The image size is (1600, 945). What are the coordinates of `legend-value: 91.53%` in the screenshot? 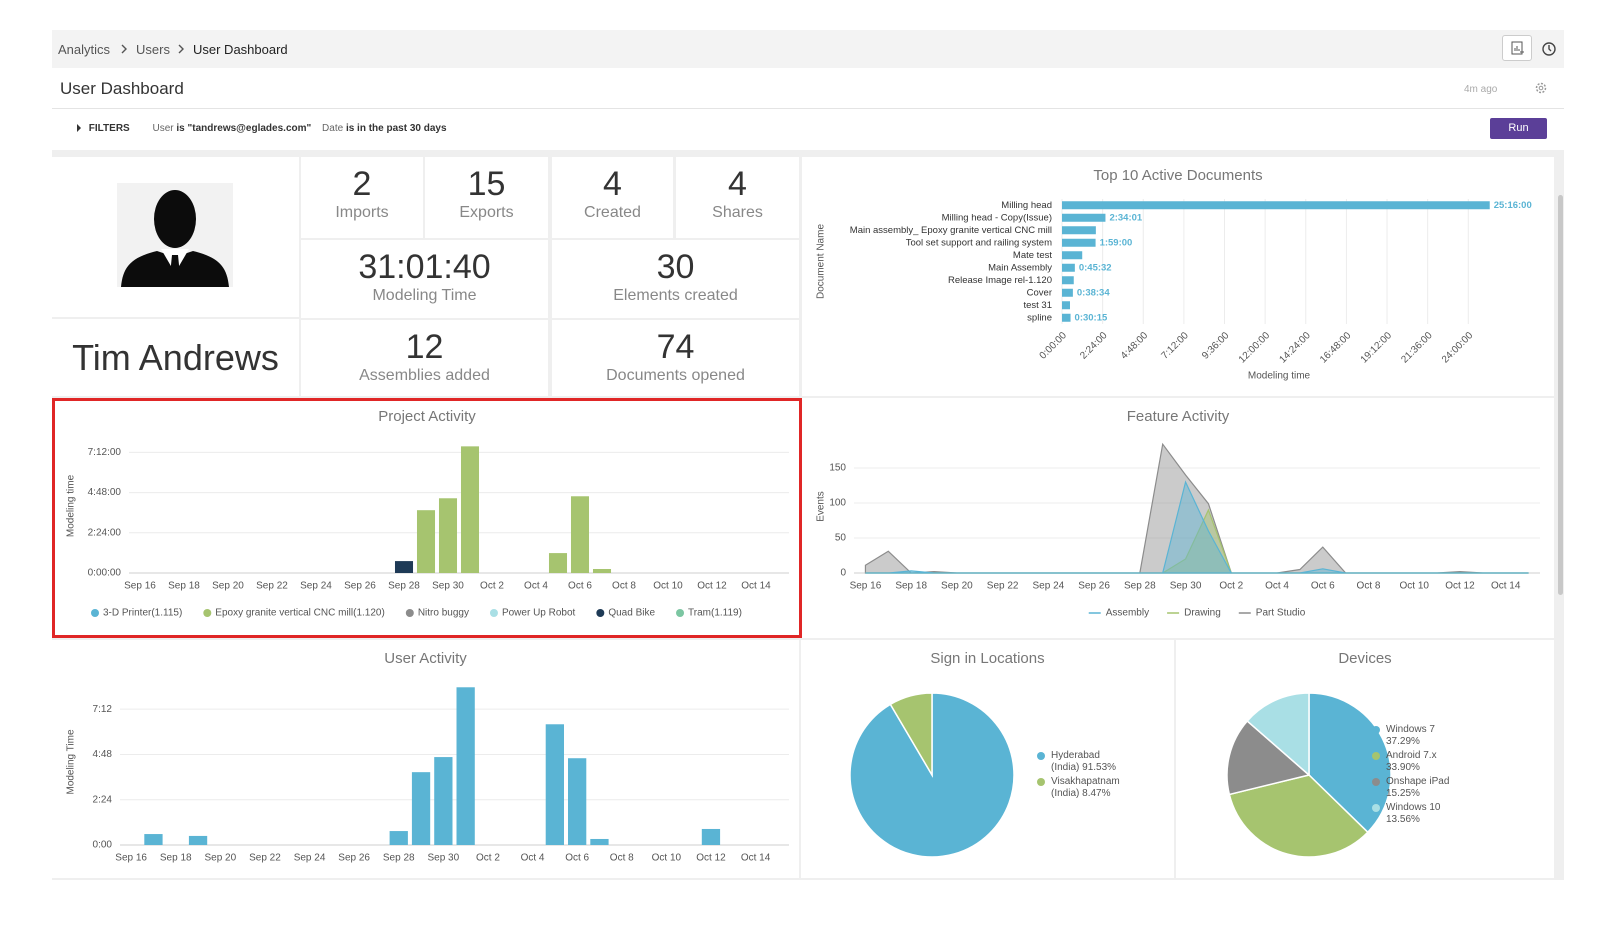 It's located at (1099, 767).